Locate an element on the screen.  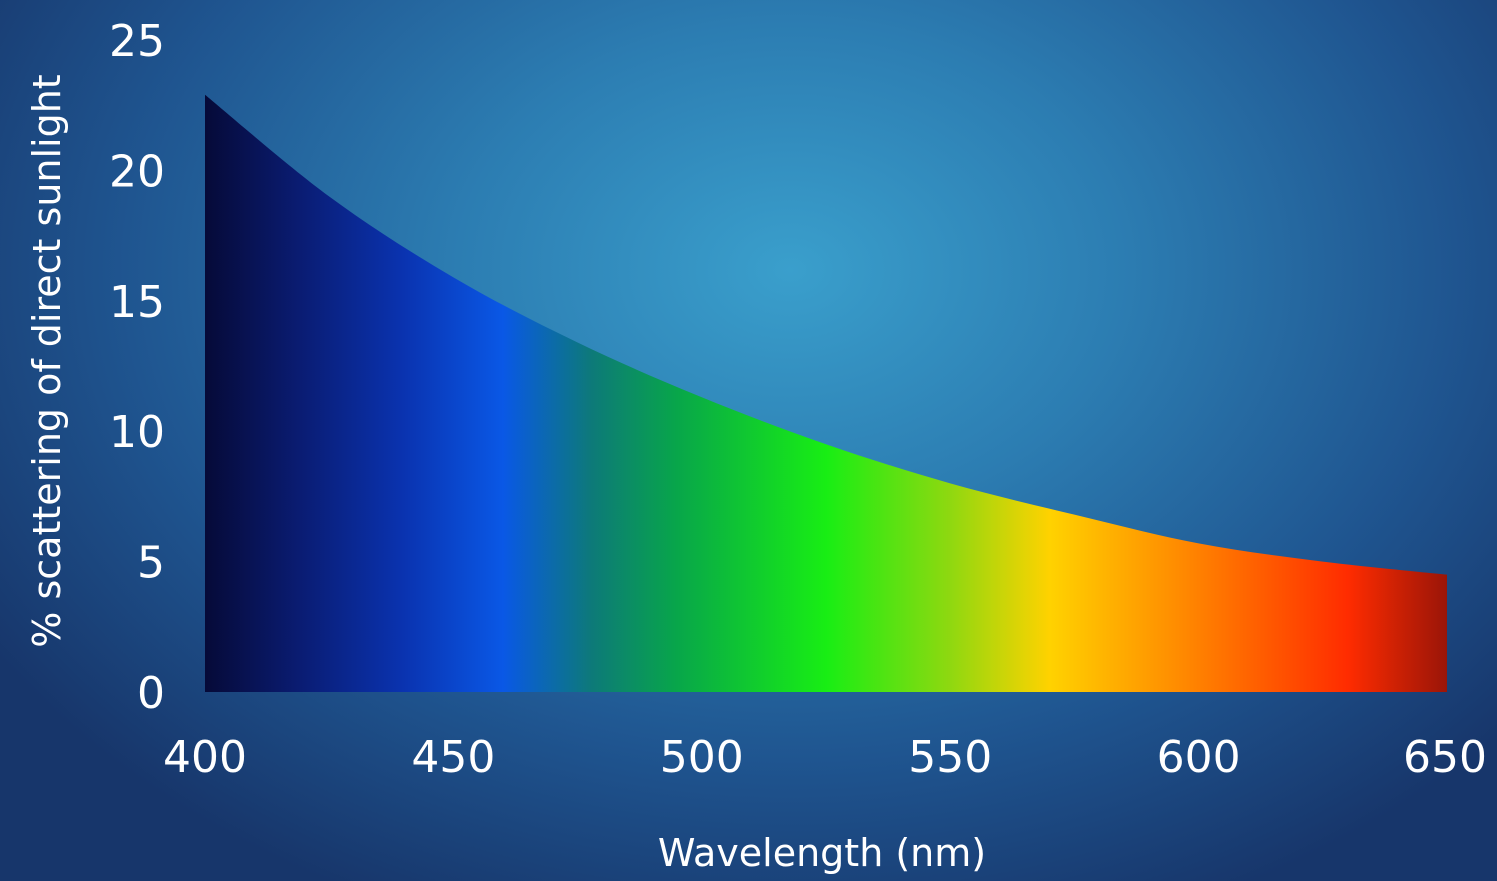
y-tick-label: 15 is located at coordinates (137, 302).